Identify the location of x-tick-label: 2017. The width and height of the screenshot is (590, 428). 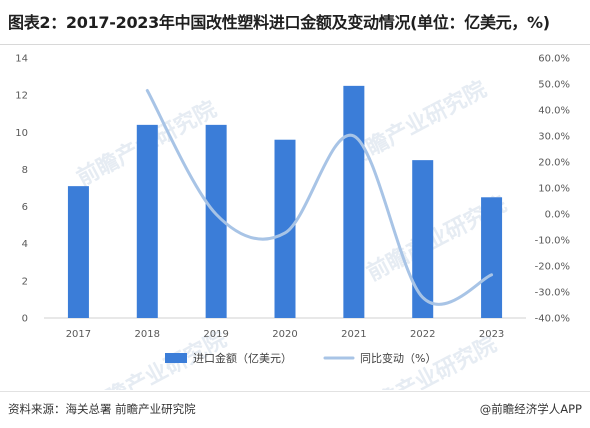
(78, 334).